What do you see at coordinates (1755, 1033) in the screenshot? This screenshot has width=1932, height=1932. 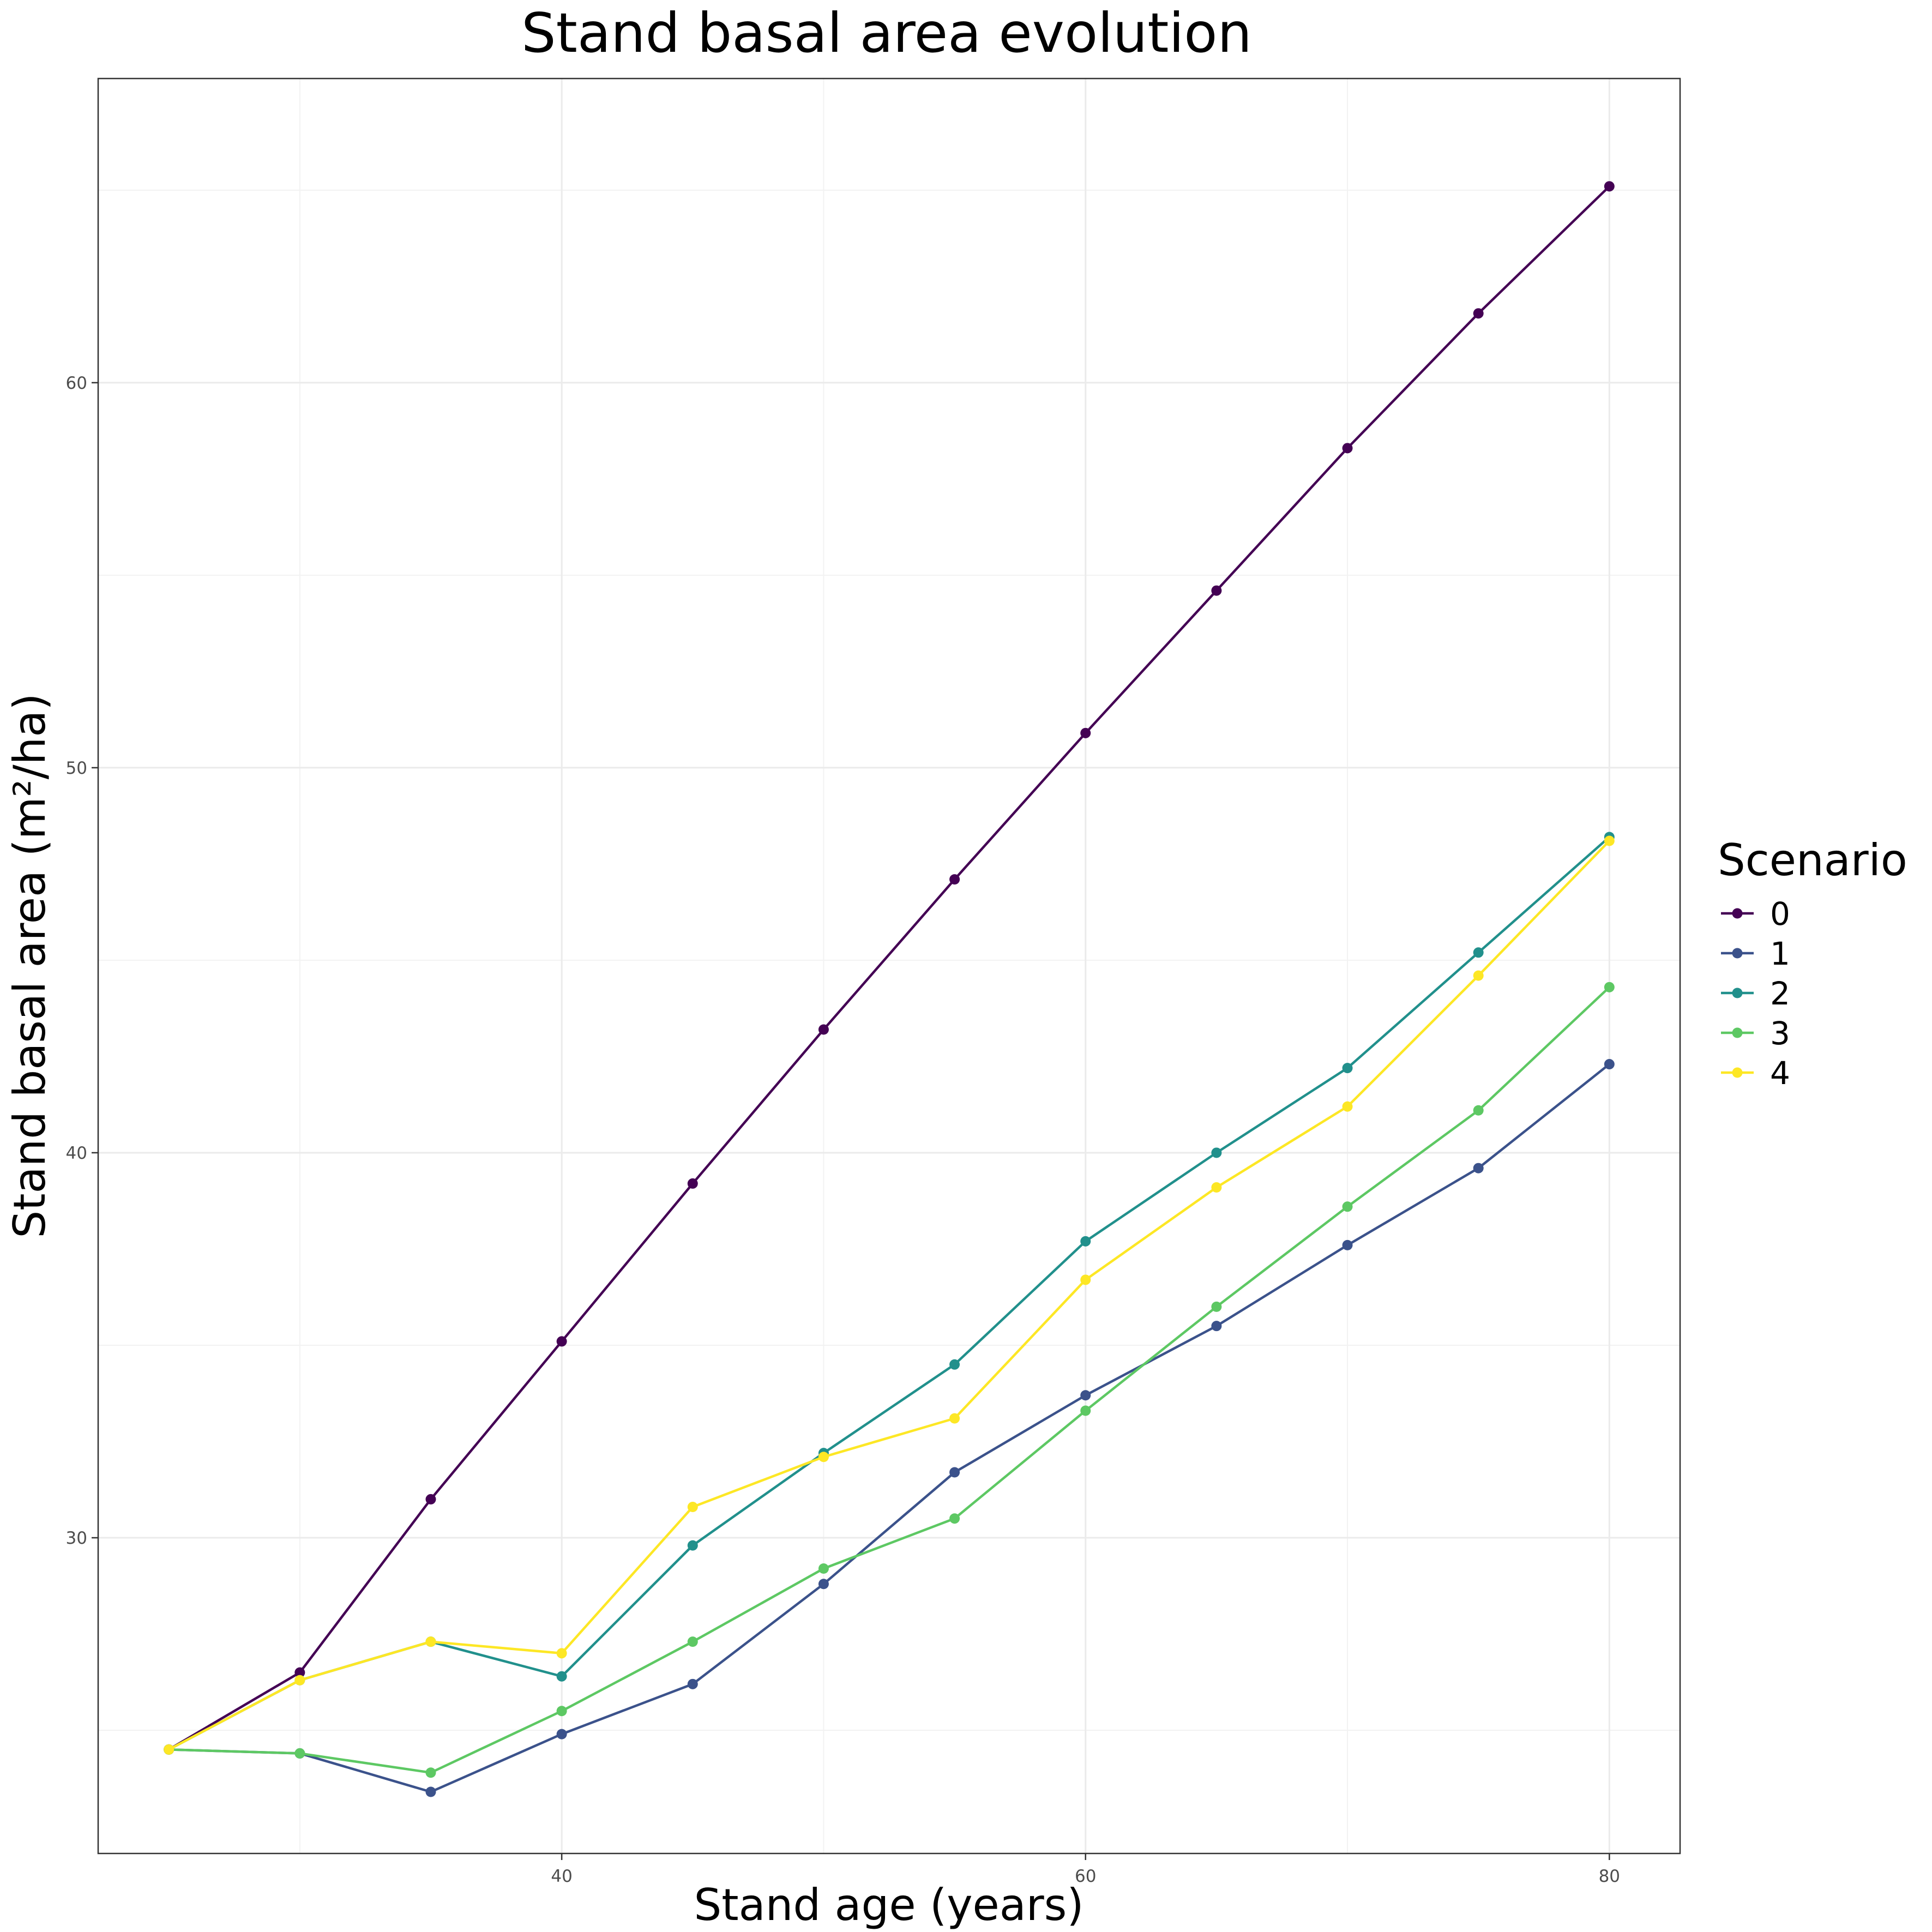 I see `legend-item-3: 3` at bounding box center [1755, 1033].